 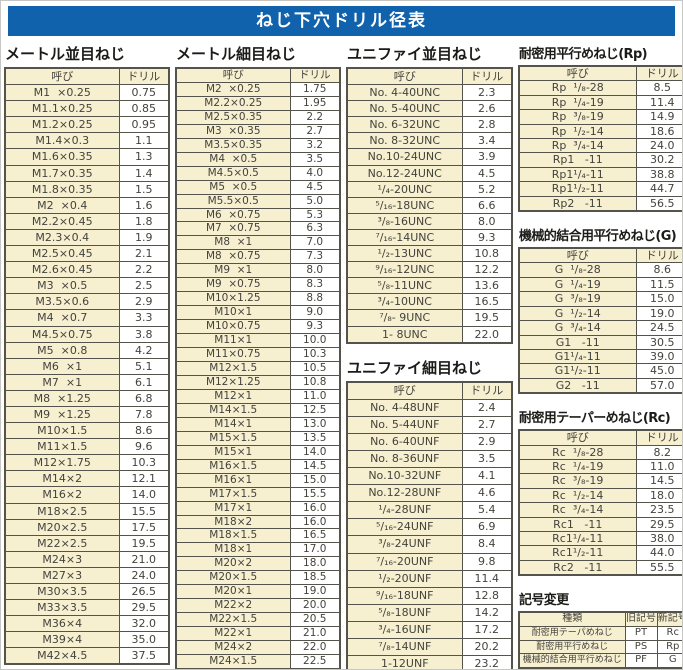 What do you see at coordinates (429, 221) in the screenshot?
I see `table-row: ³/₈-16UNC 8.0` at bounding box center [429, 221].